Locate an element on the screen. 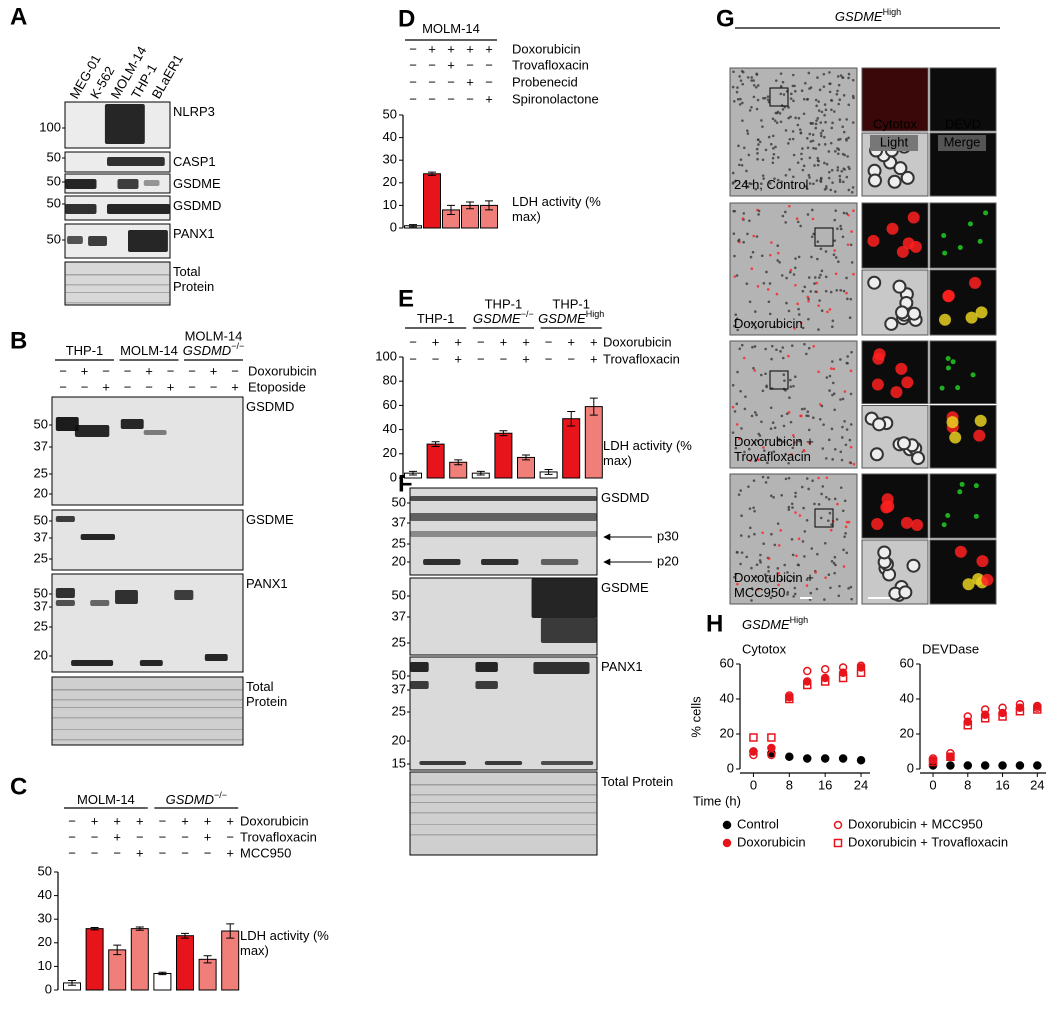 The width and height of the screenshot is (1050, 1011). mw-label: 20 is located at coordinates (399, 560).